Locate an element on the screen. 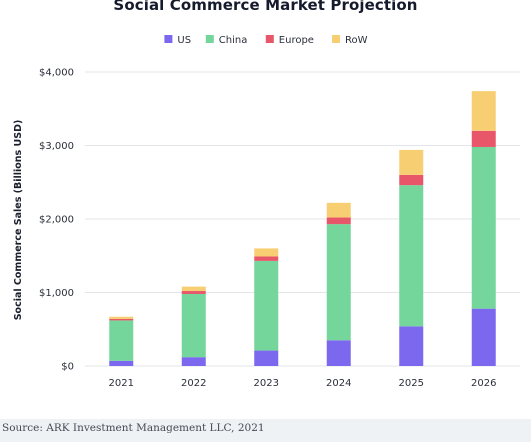 This screenshot has width=531, height=442. y-tick-label: $4,000 is located at coordinates (56, 73).